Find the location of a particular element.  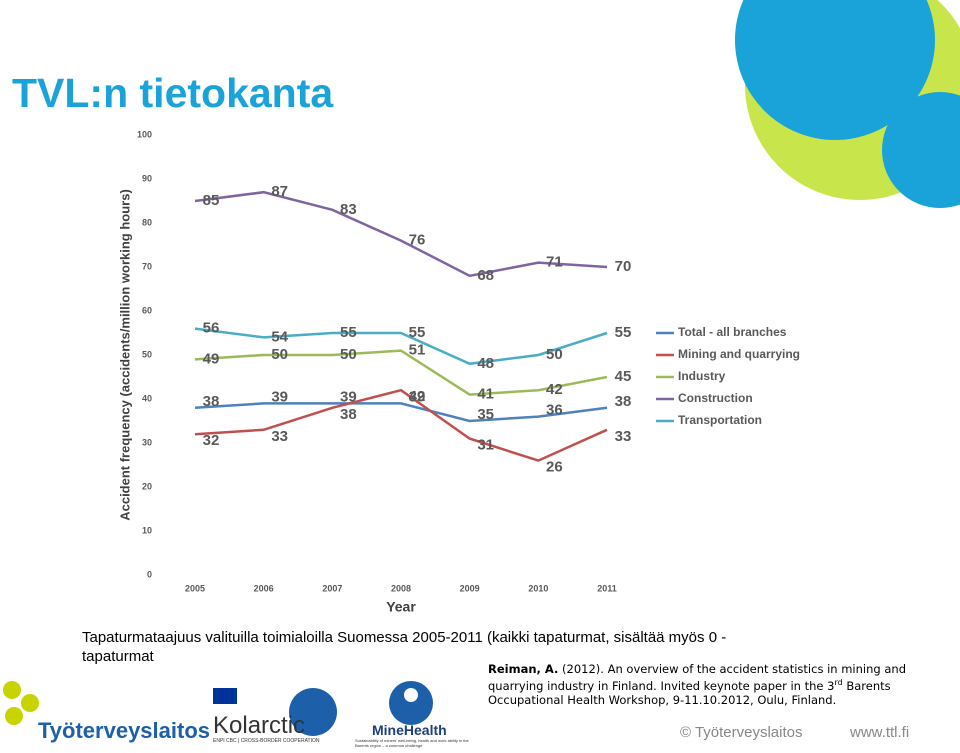

data-label: 41 is located at coordinates (485, 394).